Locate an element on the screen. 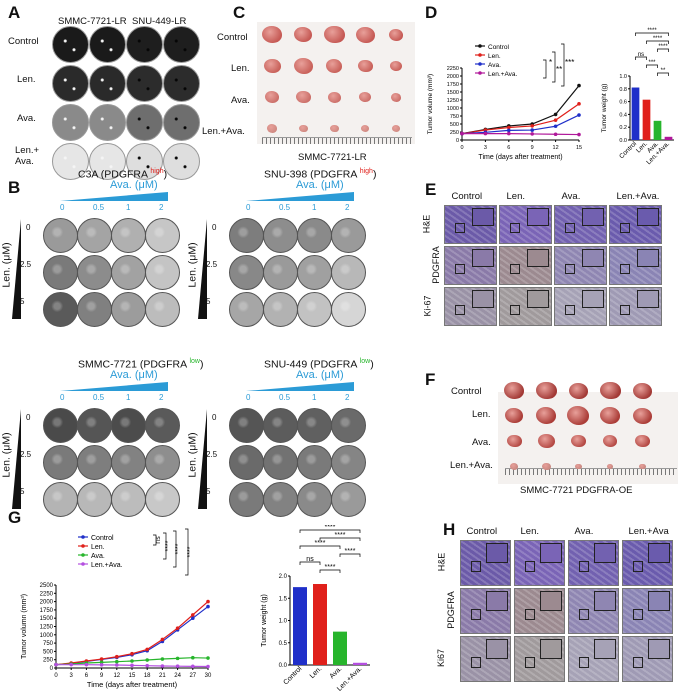 The height and width of the screenshot is (696, 685). panel-label-d: D is located at coordinates (431, 12).